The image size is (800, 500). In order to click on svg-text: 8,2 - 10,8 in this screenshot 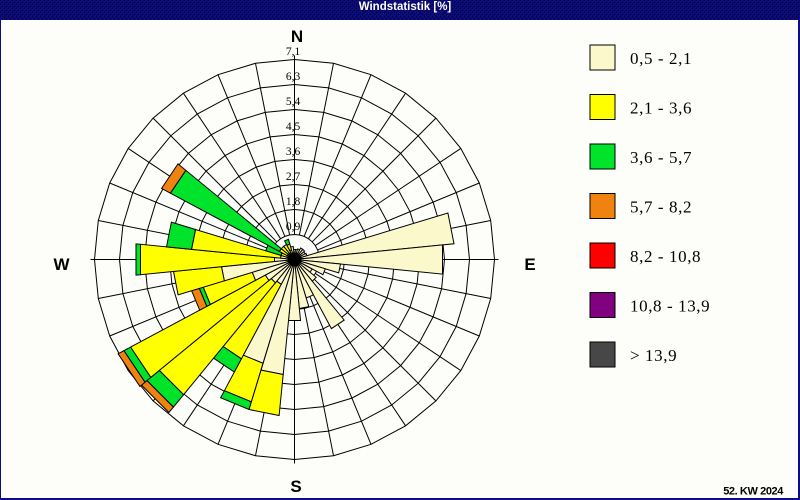, I will do `click(665, 256)`.